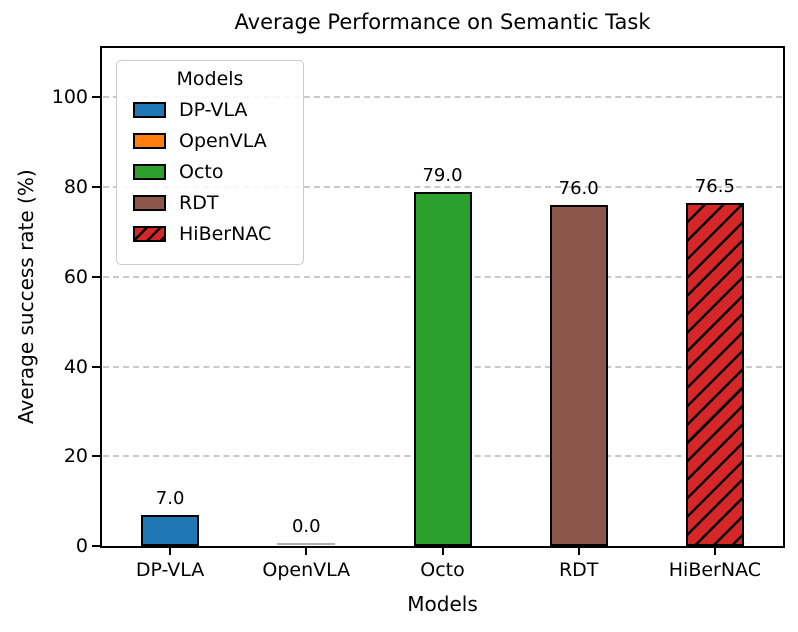 The width and height of the screenshot is (798, 632). I want to click on legend-entries: DP-VLA OpenVLA Octo RDT HiBerNAC, so click(210, 172).